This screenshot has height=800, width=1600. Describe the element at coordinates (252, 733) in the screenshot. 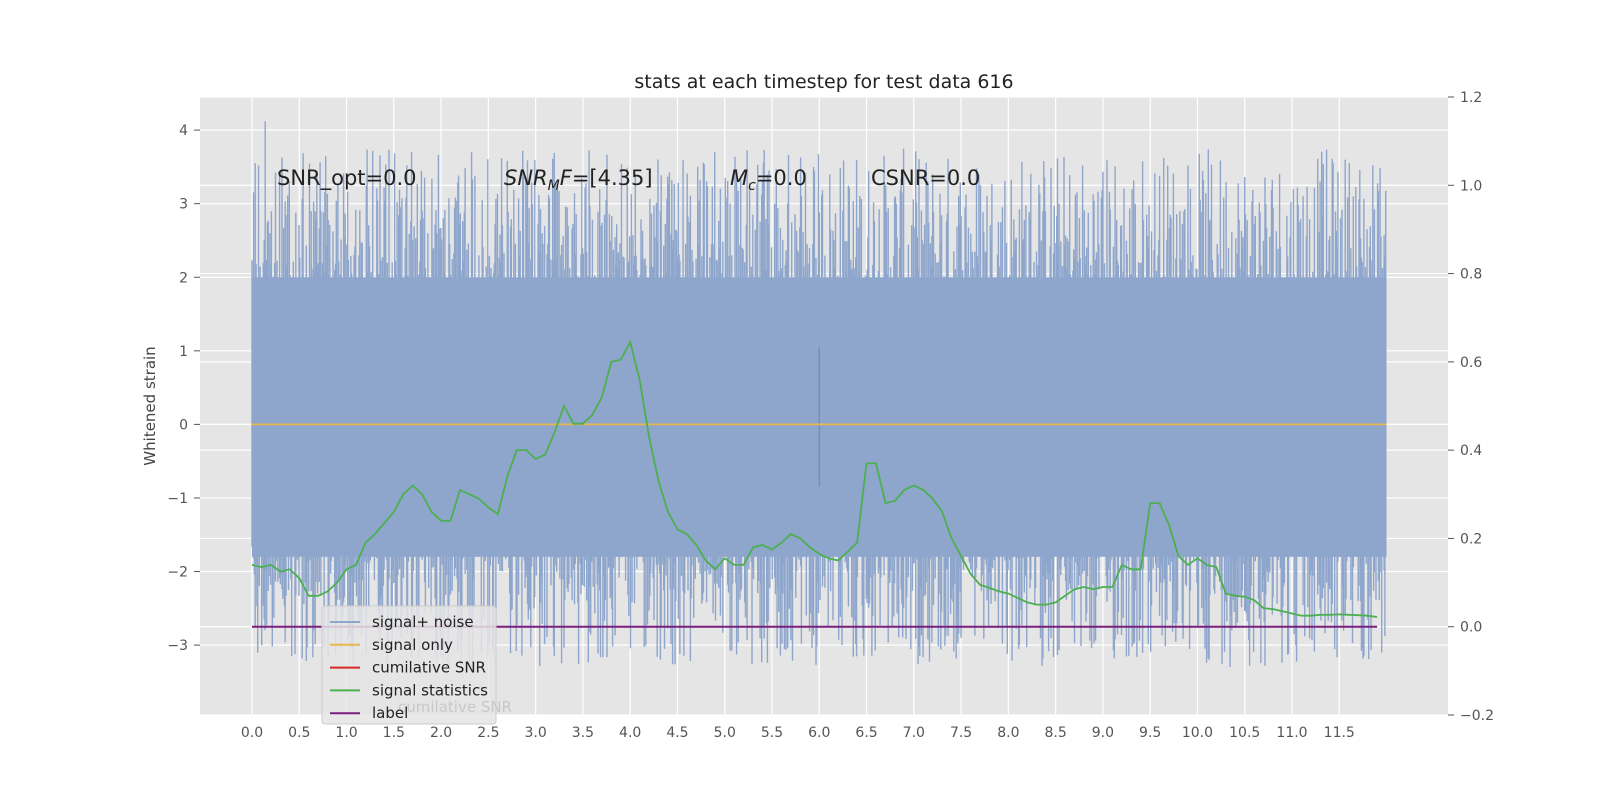

I see `x-tick-label: 0.0` at that location.